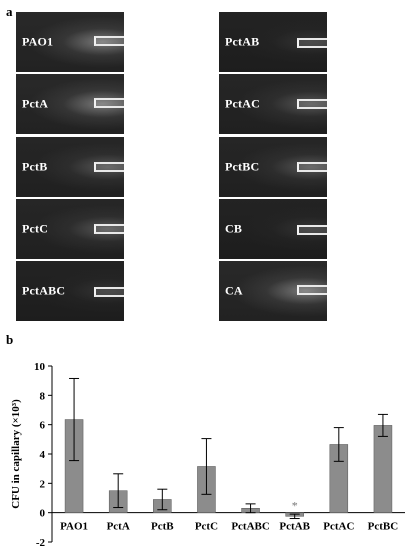 The width and height of the screenshot is (409, 550). Describe the element at coordinates (383, 469) in the screenshot. I see `bar-pctbc` at that location.